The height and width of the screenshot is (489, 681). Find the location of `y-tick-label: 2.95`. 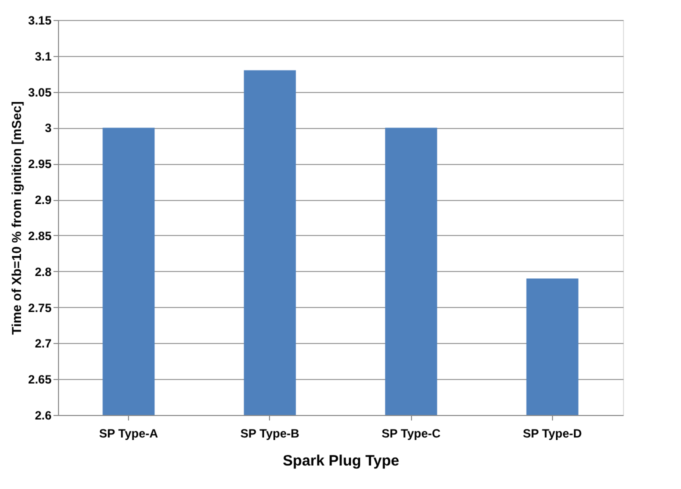

y-tick-label: 2.95 is located at coordinates (40, 164).